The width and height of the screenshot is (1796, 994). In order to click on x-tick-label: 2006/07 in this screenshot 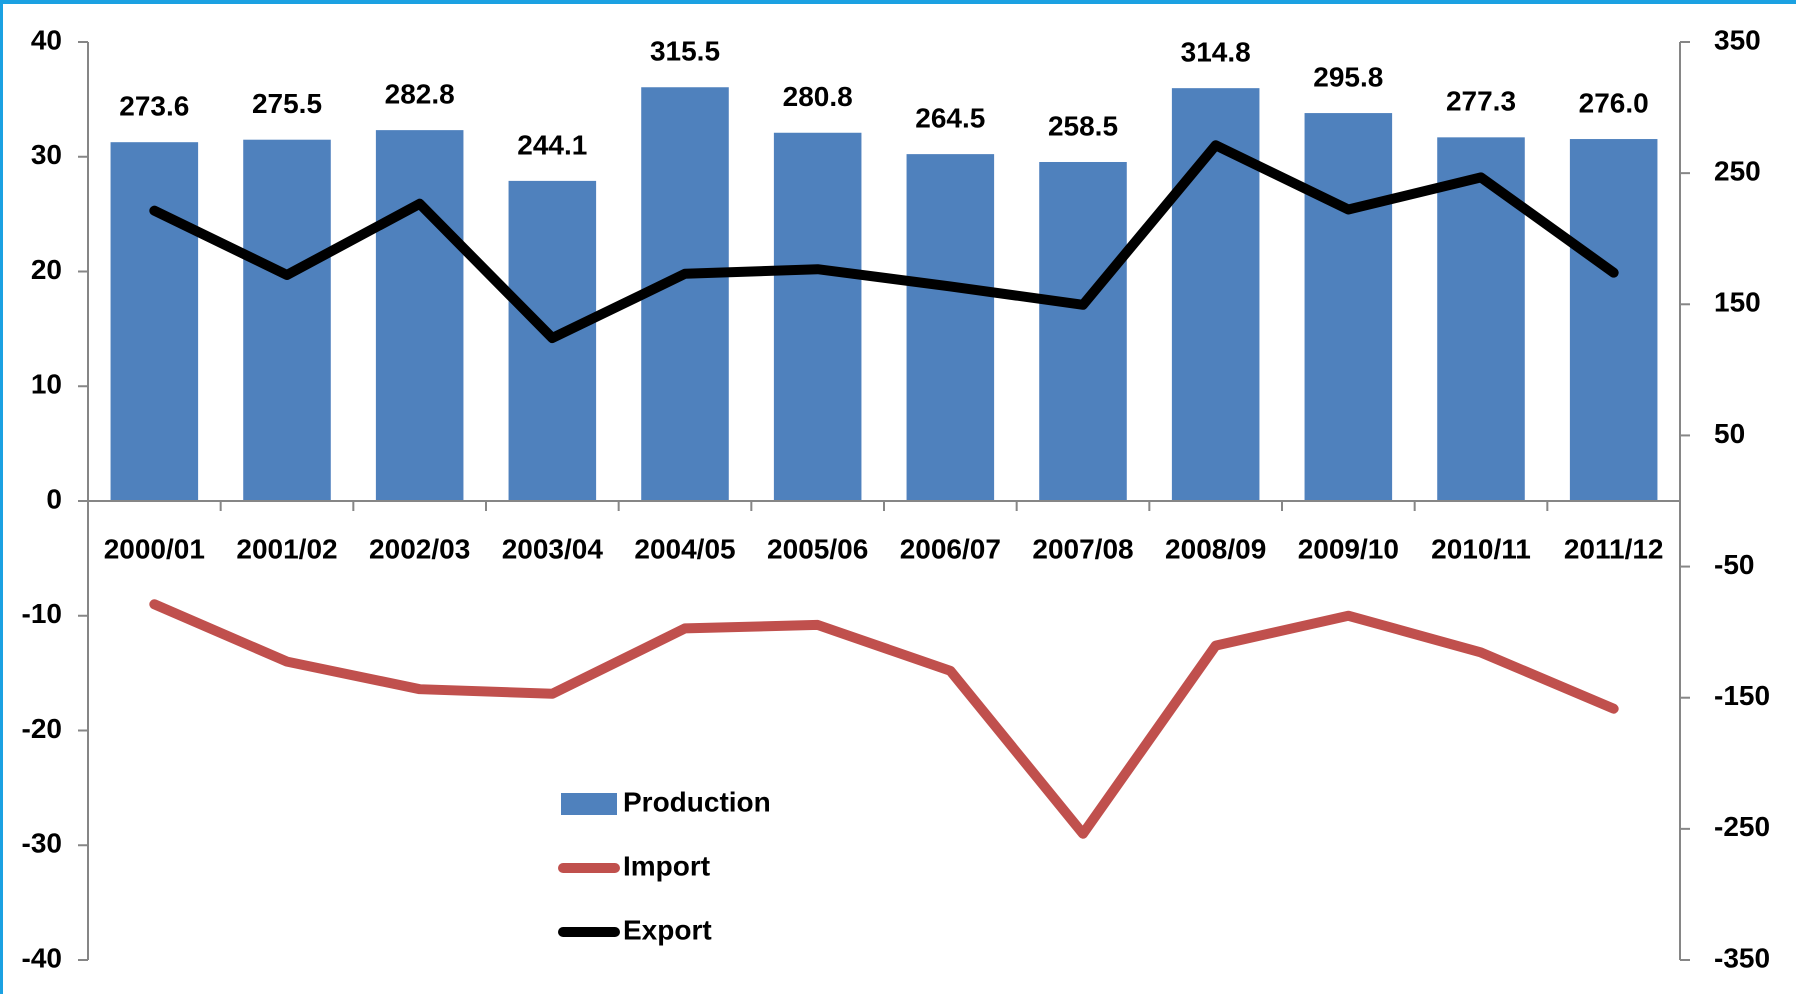, I will do `click(950, 548)`.